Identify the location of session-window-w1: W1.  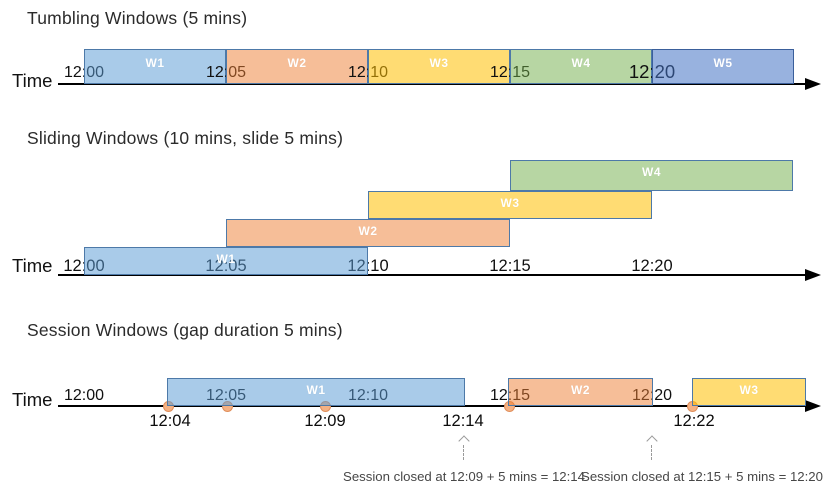
(316, 392).